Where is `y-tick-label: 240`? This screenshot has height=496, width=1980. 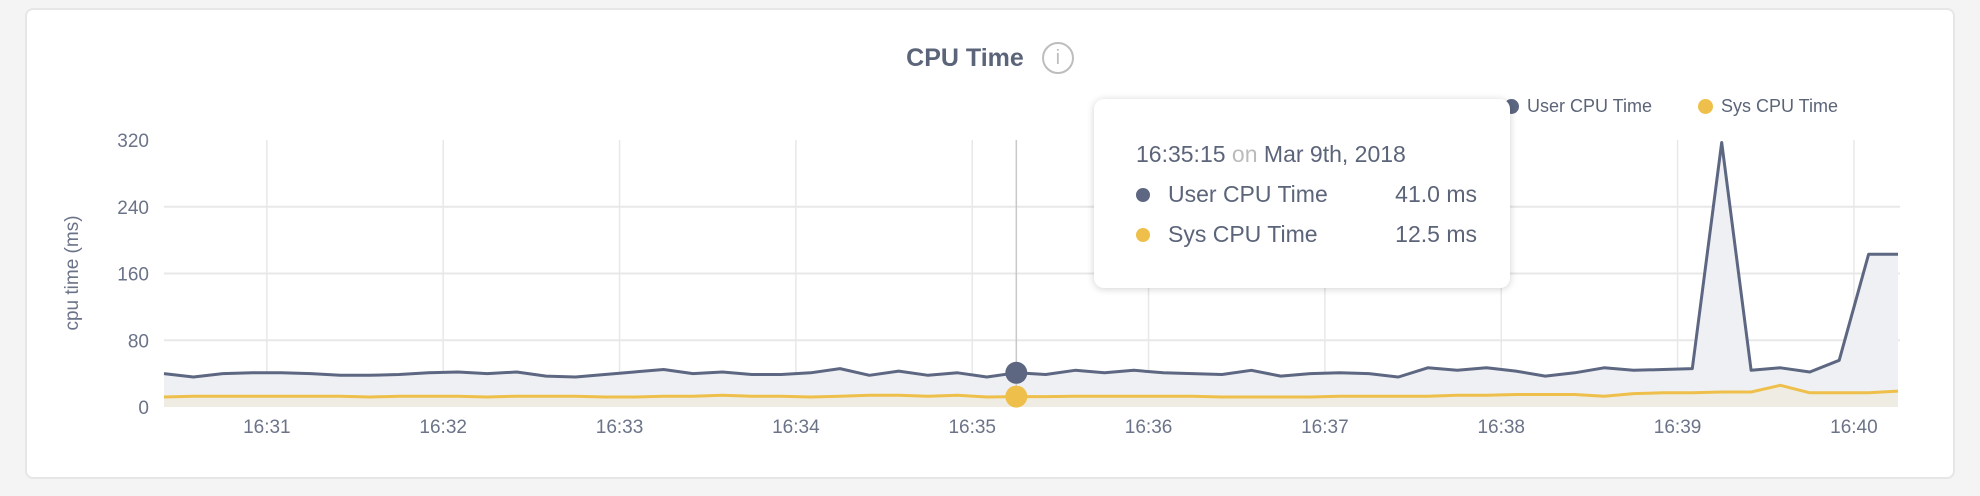 y-tick-label: 240 is located at coordinates (133, 208).